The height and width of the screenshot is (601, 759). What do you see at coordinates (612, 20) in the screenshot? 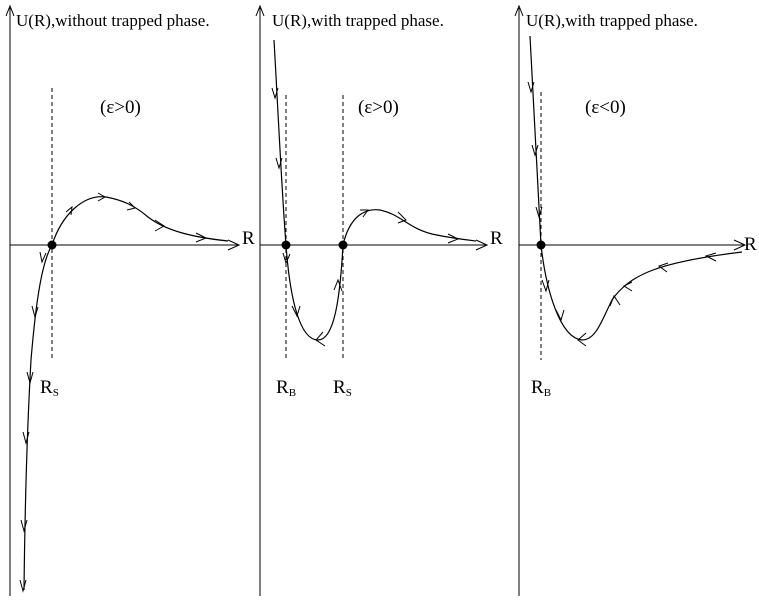
I see `panel-3-title: U(R),with trapped phase.` at bounding box center [612, 20].